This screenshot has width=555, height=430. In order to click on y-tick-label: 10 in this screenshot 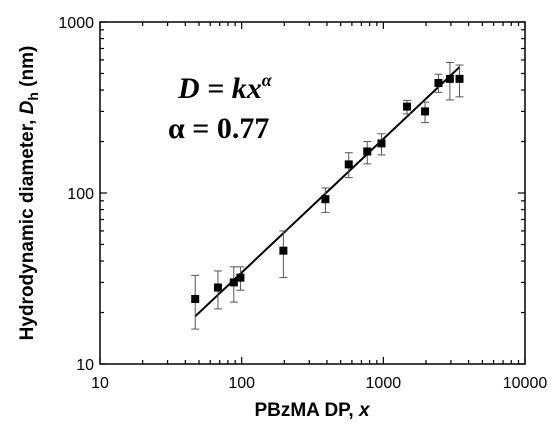, I will do `click(85, 365)`.